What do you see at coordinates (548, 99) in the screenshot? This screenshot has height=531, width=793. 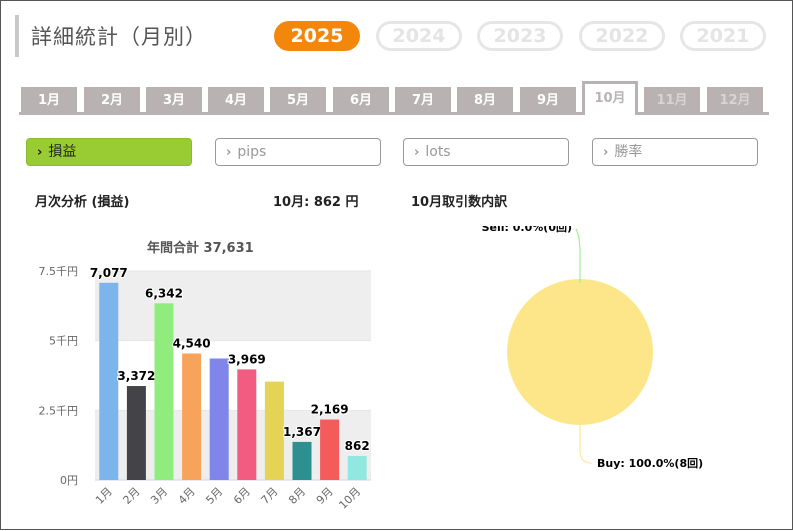 I see `month-tab-9: 9月` at bounding box center [548, 99].